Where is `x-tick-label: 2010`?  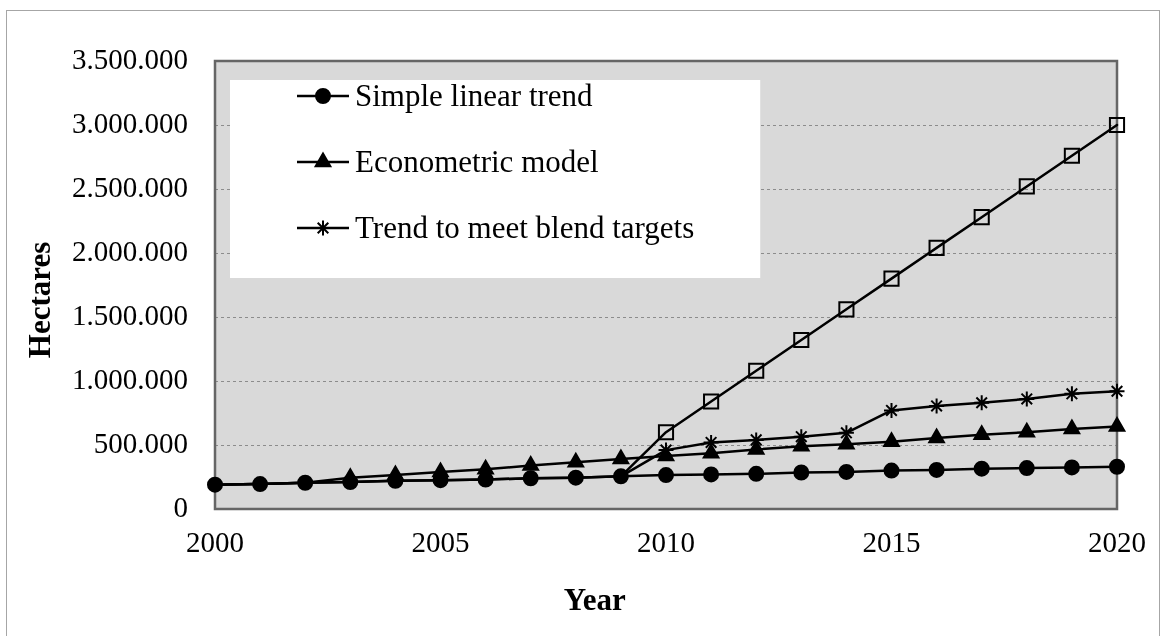
x-tick-label: 2010 is located at coordinates (666, 542).